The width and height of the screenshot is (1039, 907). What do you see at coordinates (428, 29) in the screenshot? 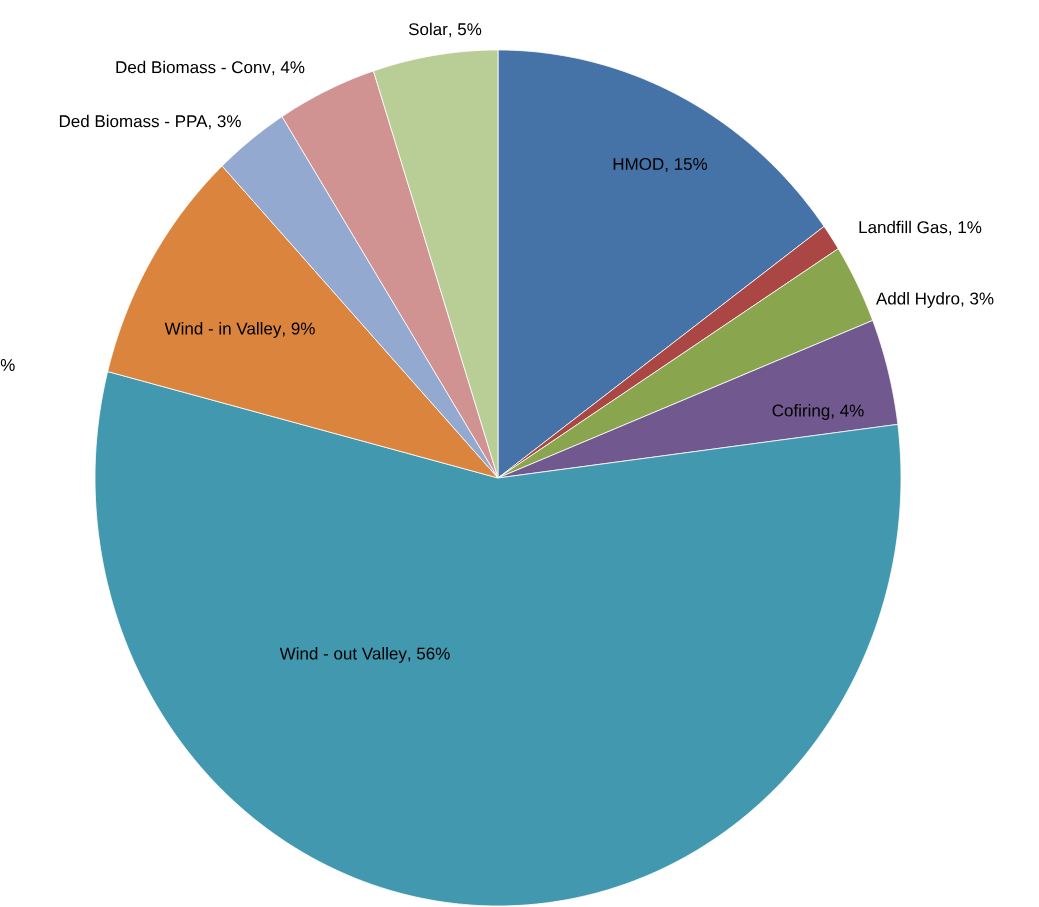
I see `slice-label: Solar` at bounding box center [428, 29].